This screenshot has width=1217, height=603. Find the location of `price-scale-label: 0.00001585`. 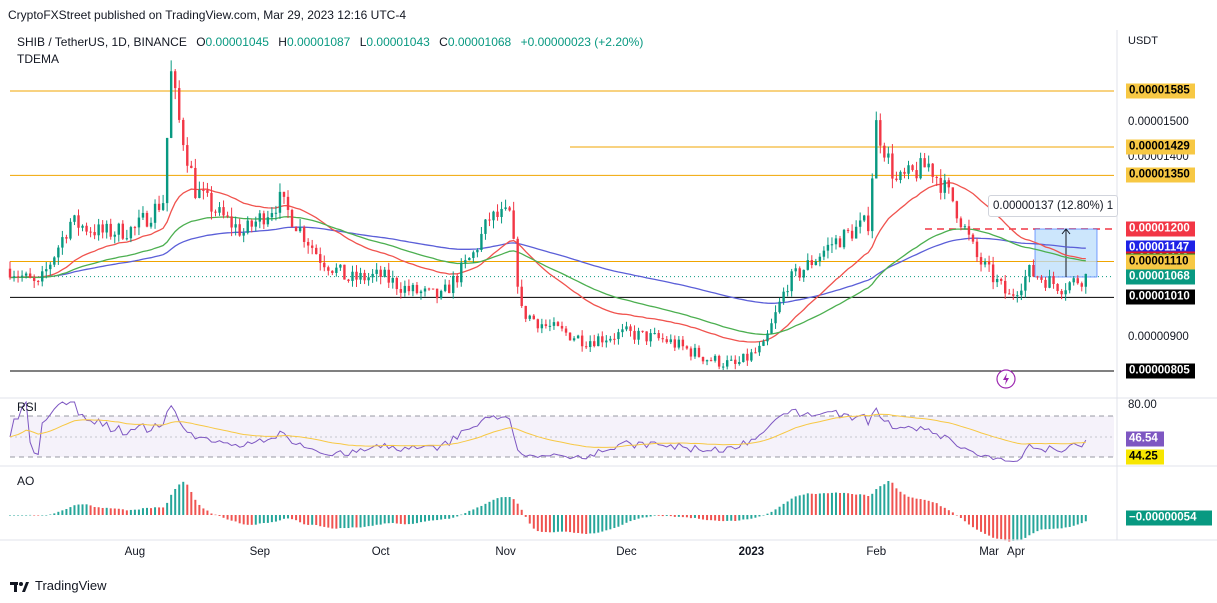

price-scale-label: 0.00001585 is located at coordinates (1160, 91).